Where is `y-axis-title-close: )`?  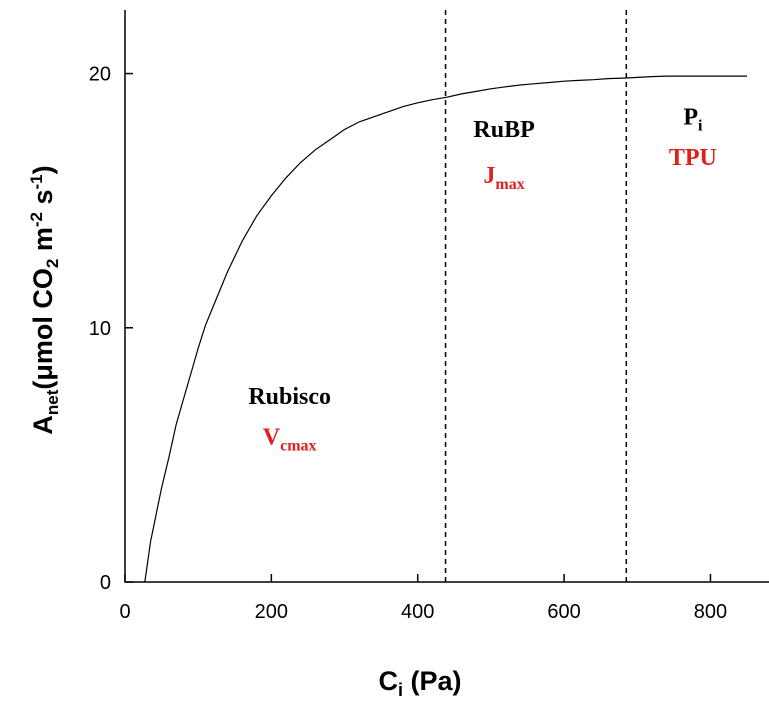
y-axis-title-close: ) is located at coordinates (43, 169).